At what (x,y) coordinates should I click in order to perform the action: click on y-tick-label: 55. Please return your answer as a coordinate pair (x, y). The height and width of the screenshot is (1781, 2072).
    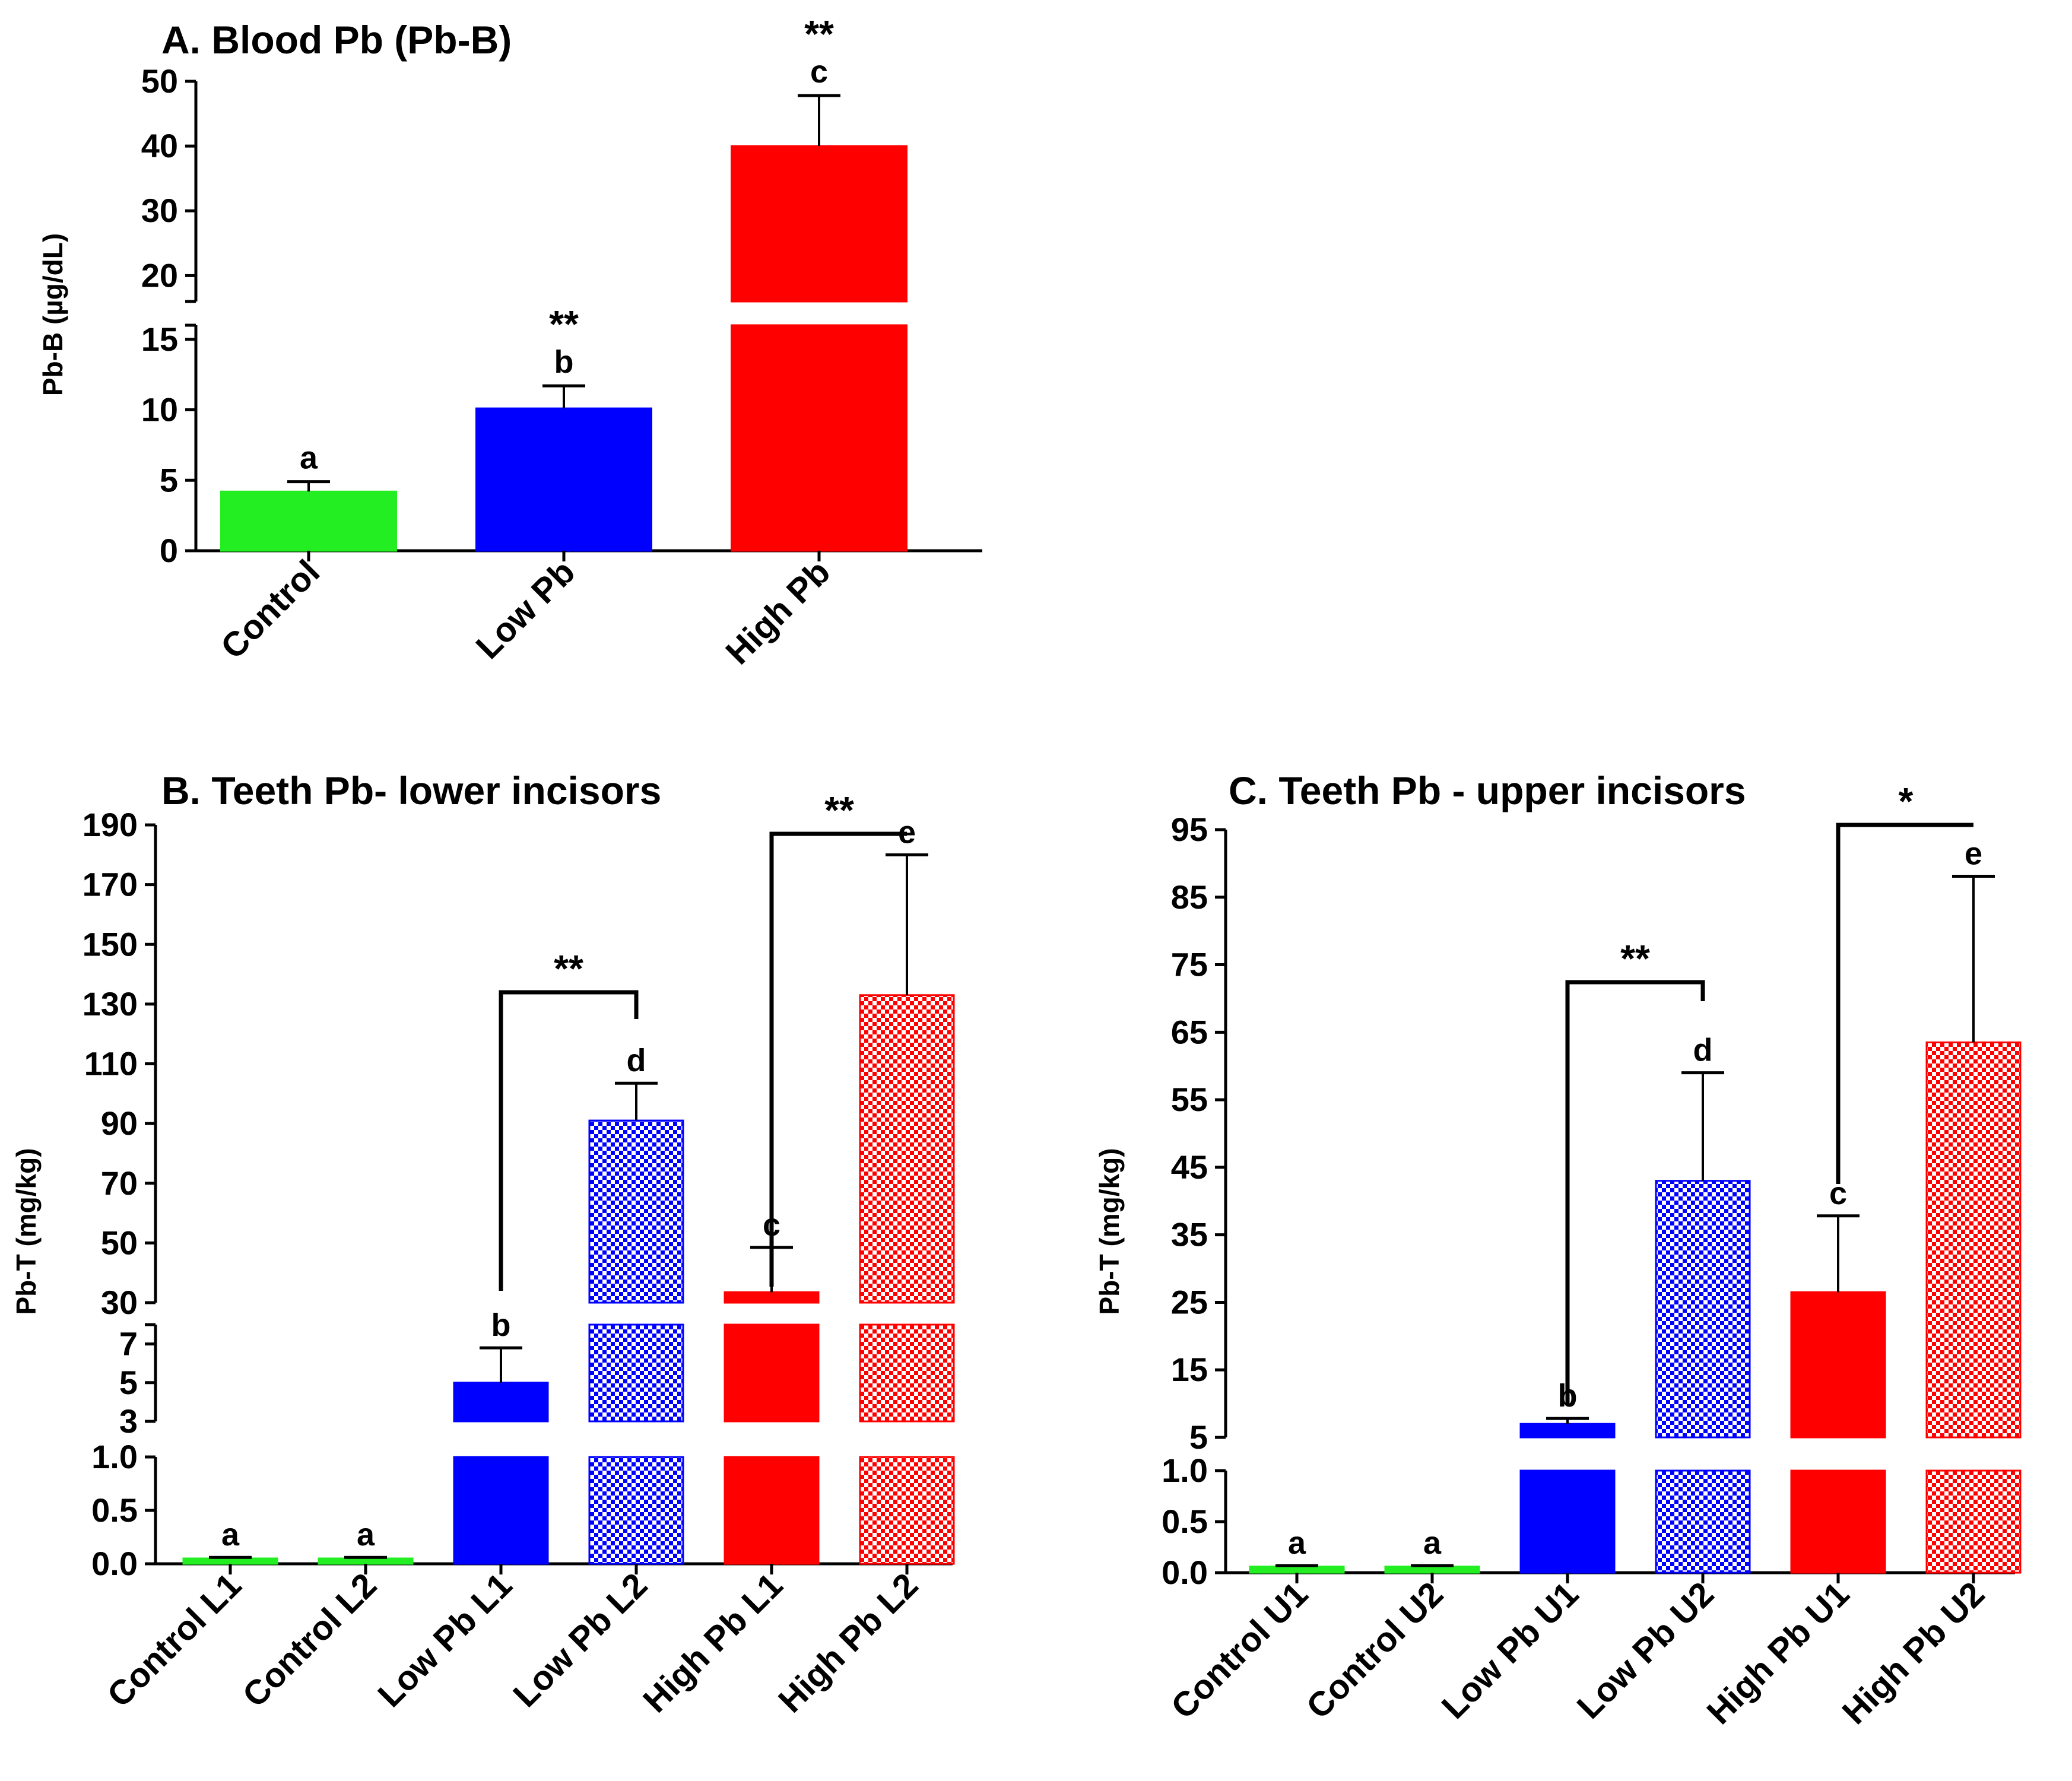
    Looking at the image, I should click on (1189, 1099).